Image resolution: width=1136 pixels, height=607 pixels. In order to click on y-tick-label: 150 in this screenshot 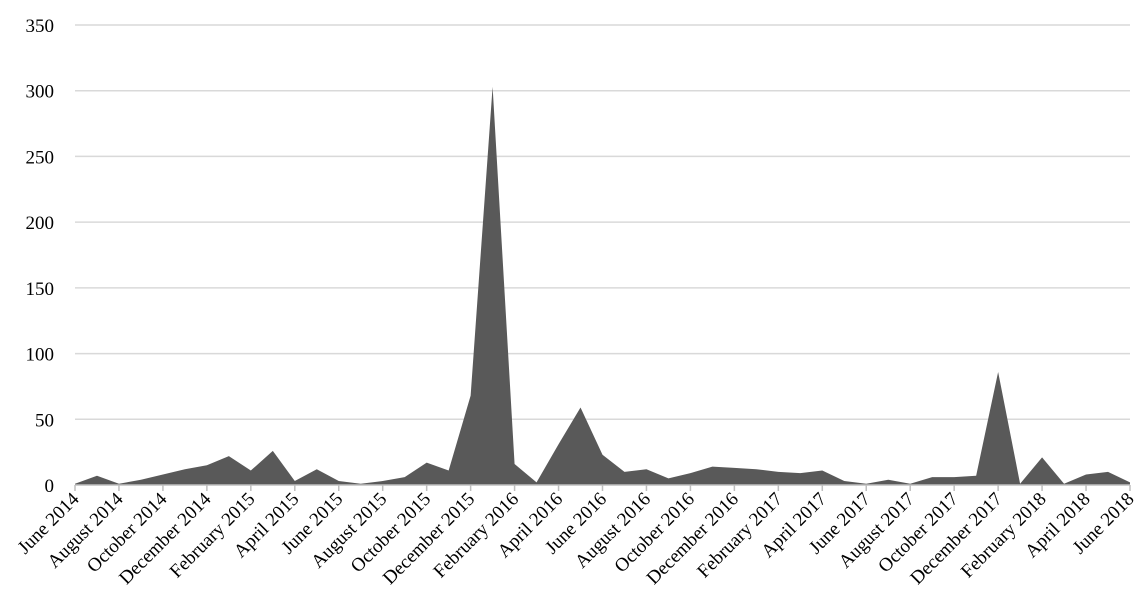, I will do `click(40, 289)`.